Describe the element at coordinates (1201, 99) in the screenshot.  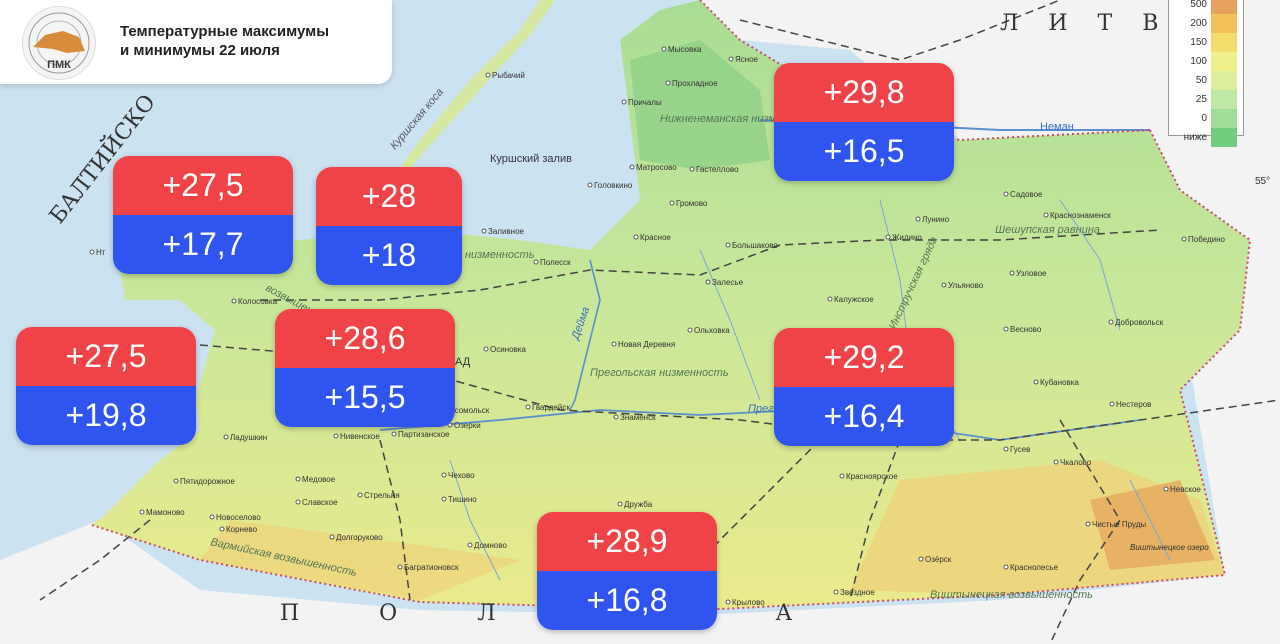
I see `legend-label: 25` at that location.